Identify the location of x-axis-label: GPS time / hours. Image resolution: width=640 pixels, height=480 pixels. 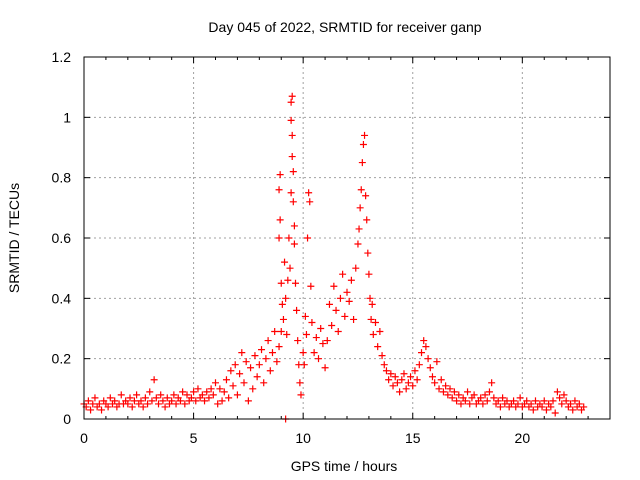
(344, 466).